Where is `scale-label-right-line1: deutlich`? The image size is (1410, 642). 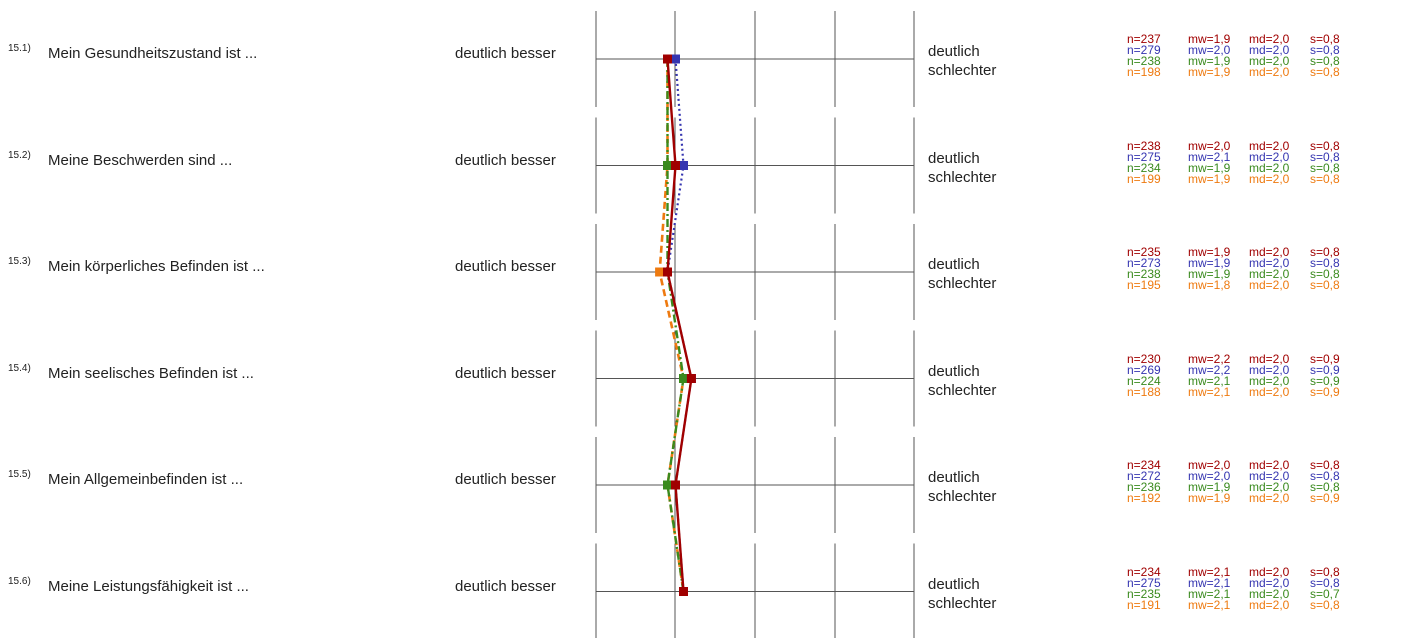
scale-label-right-line1: deutlich is located at coordinates (954, 264).